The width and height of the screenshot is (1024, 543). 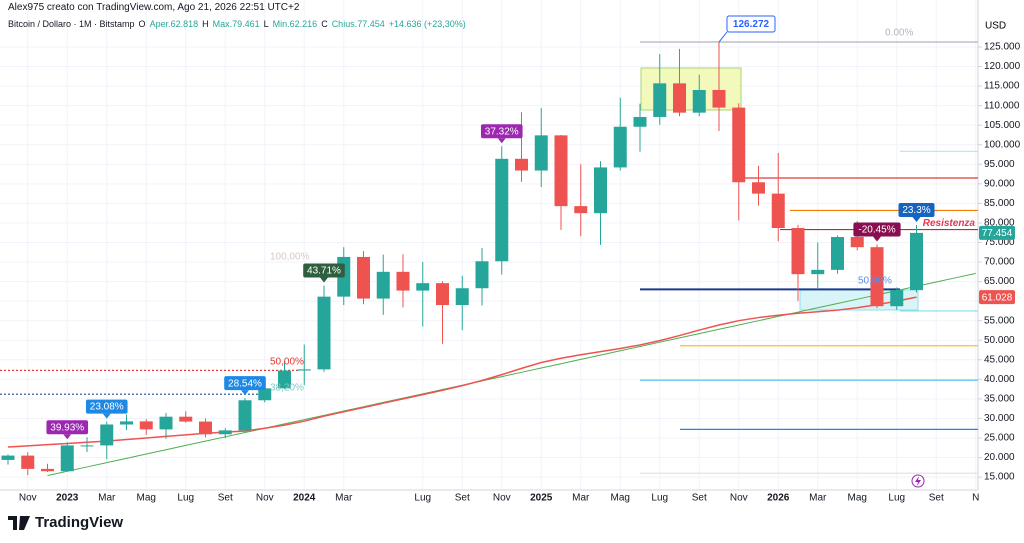 I want to click on y-tick-label: 80.000, so click(x=999, y=223).